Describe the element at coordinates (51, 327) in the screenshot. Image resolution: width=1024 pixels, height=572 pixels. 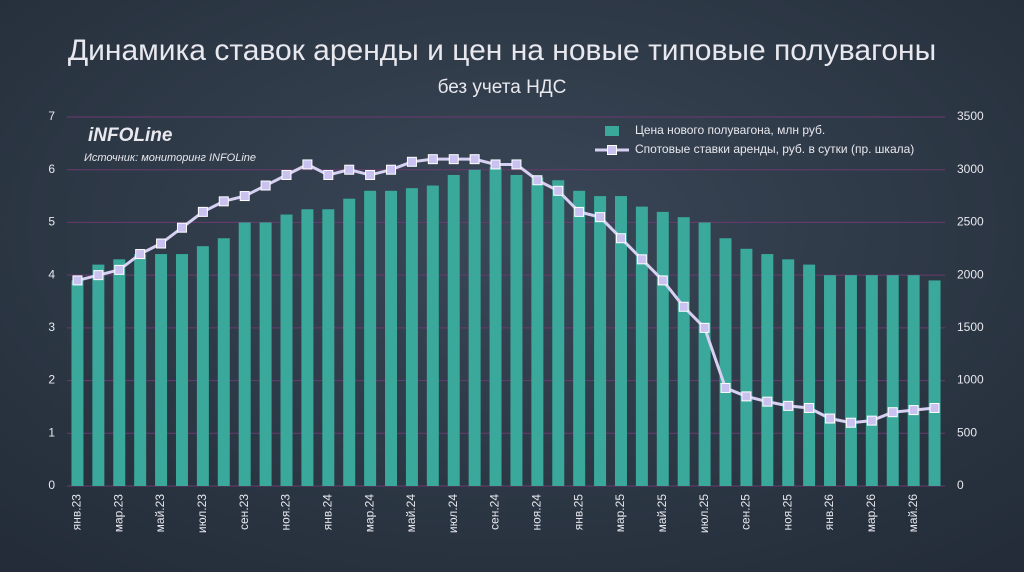
I see `y-tick-label: 3` at that location.